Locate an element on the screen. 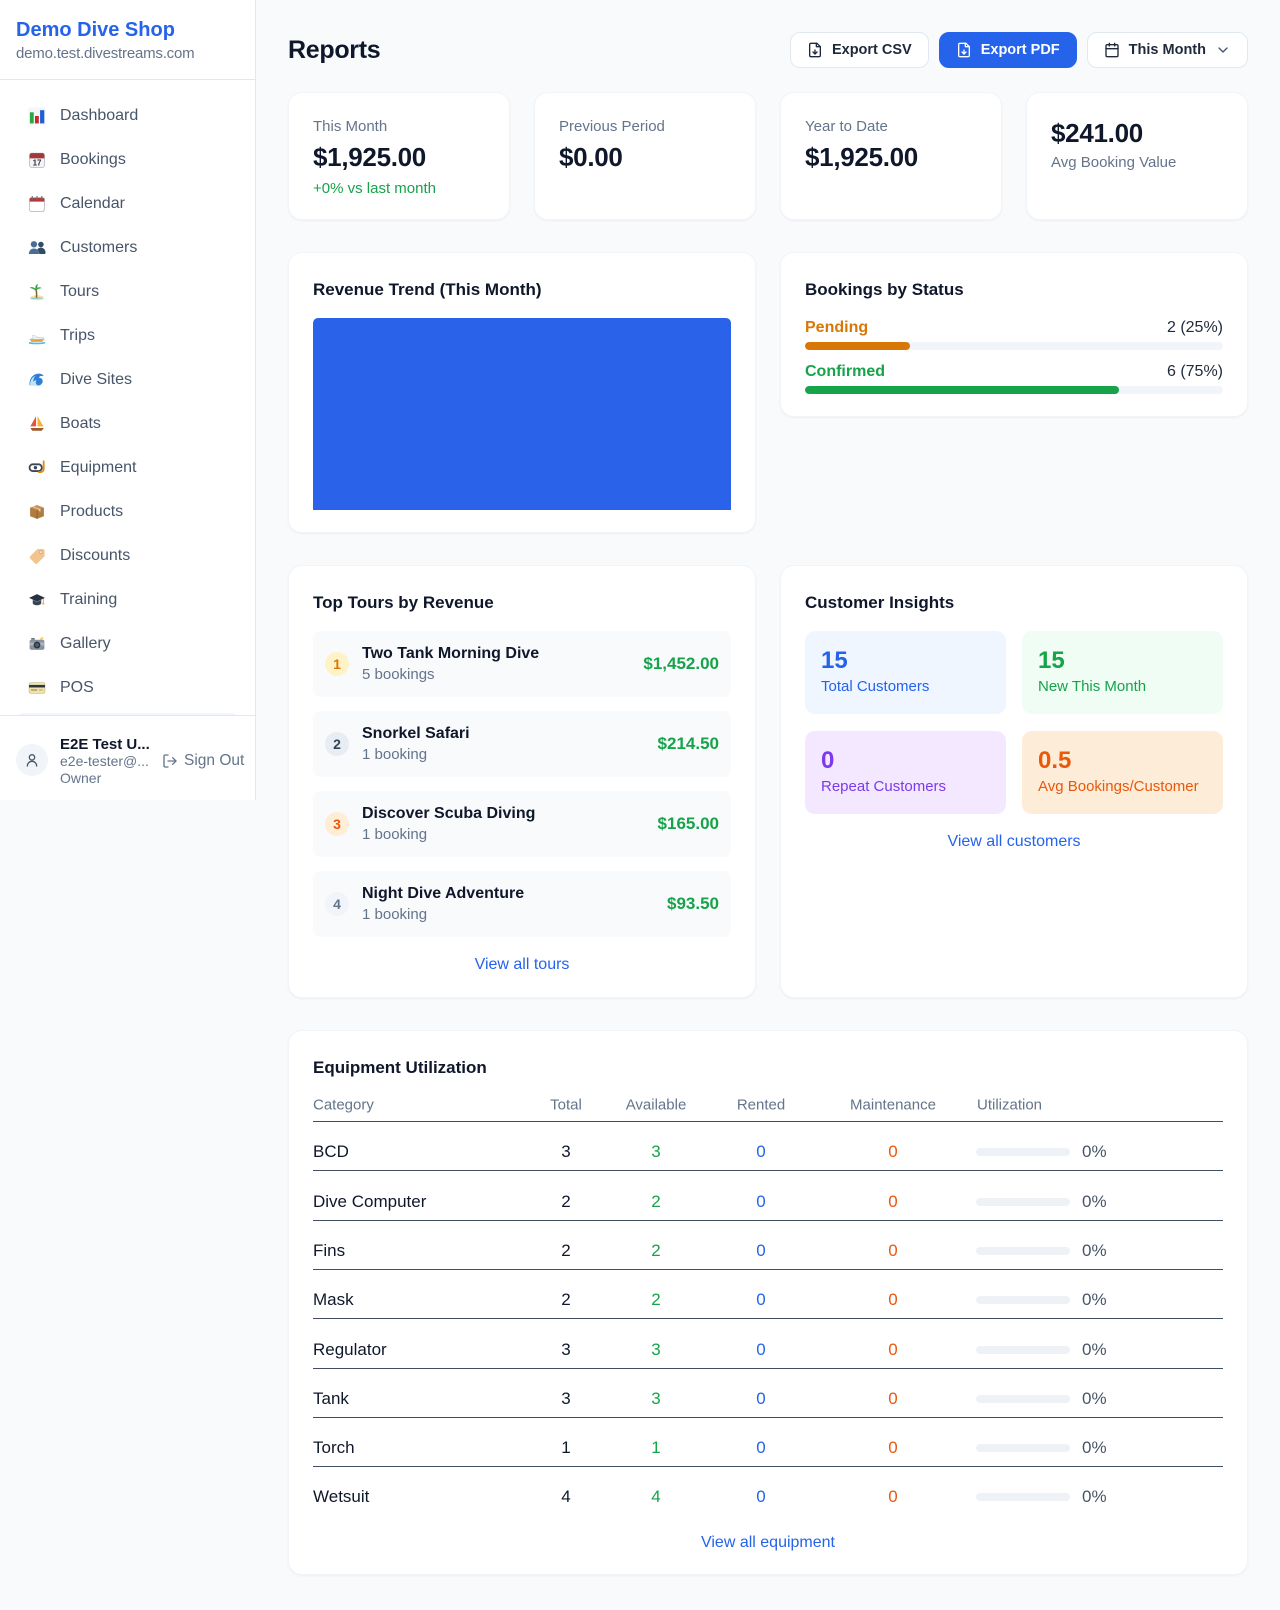  svg-text: 17 is located at coordinates (37, 162).